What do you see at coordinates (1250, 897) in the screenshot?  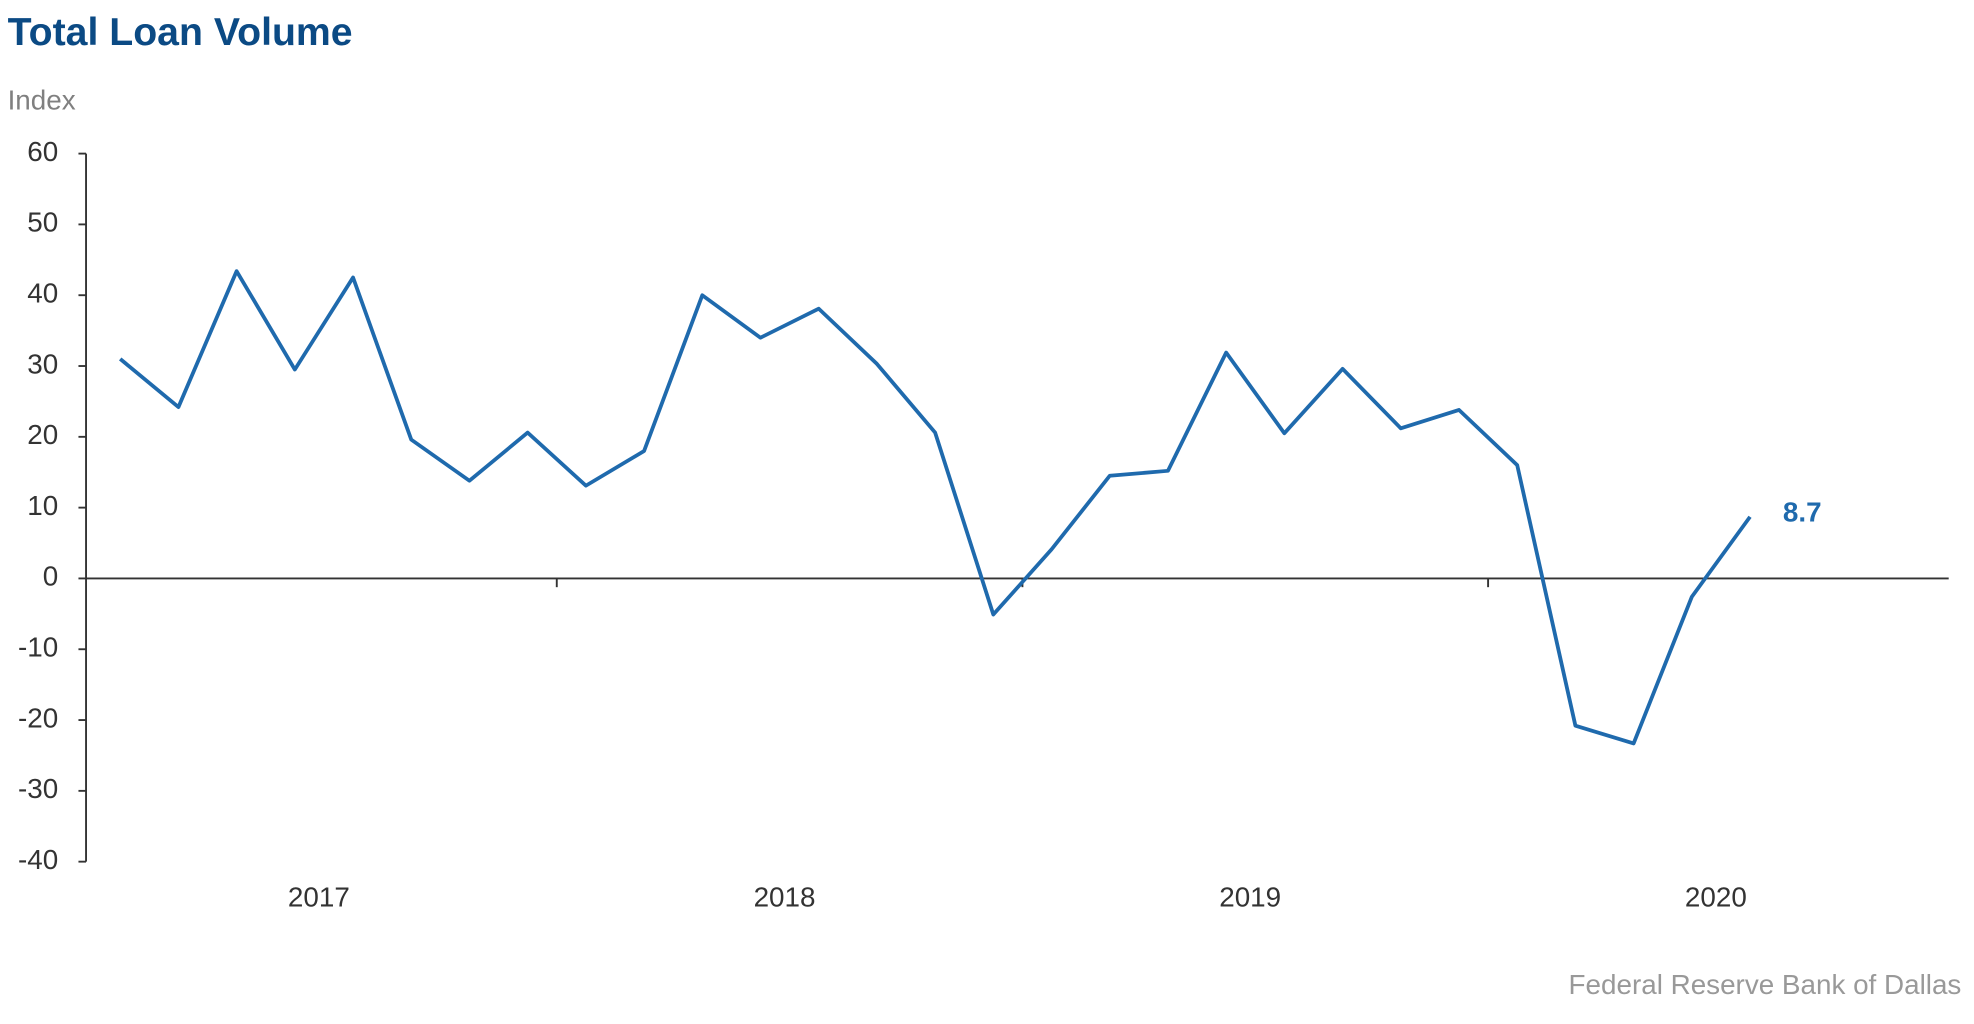 I see `x-tick-label: 2019` at bounding box center [1250, 897].